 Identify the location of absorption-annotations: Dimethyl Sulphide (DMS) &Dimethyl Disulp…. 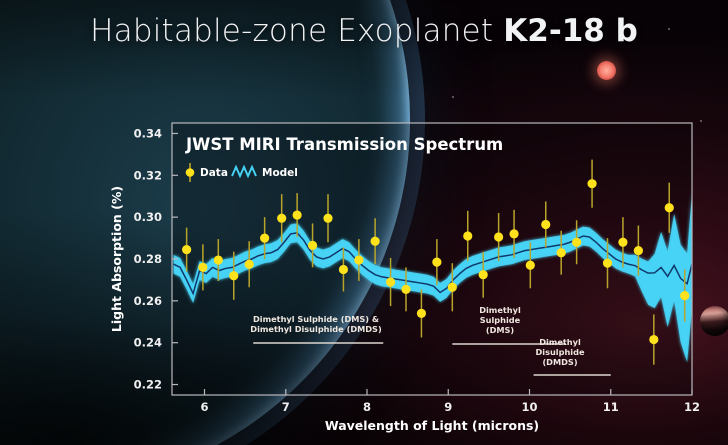
(430, 340).